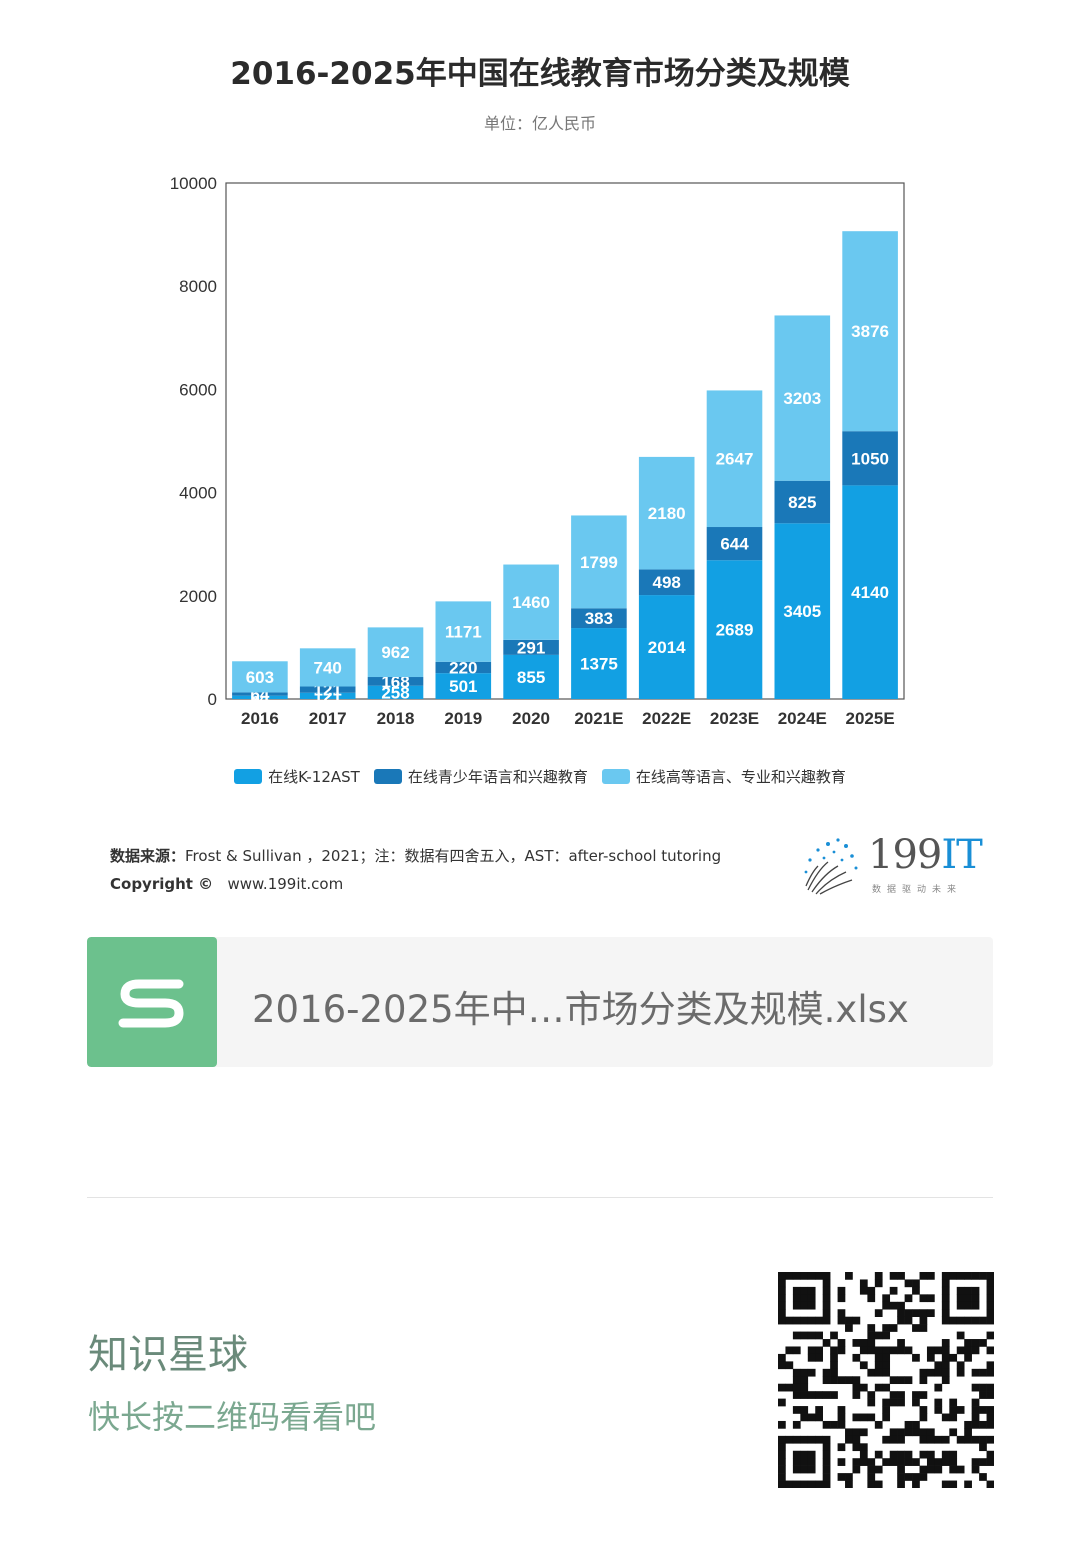 The image size is (1080, 1558). I want to click on file-attachment-card: 2016-2025年中…市场分类及规模.xlsx, so click(540, 1002).